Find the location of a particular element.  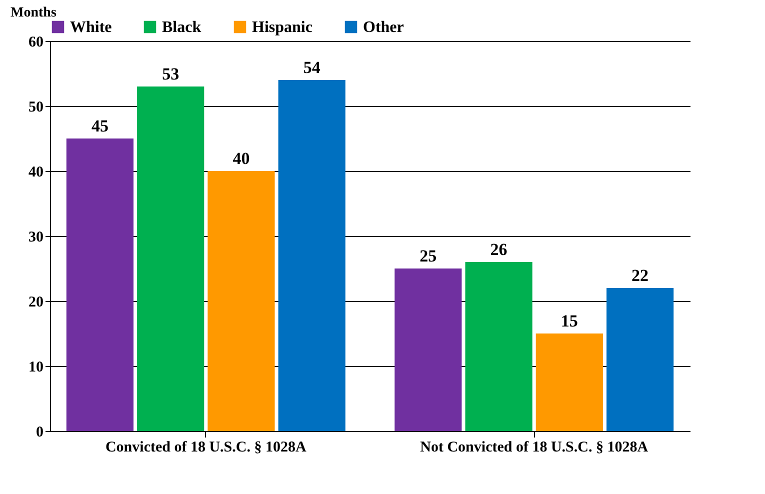

y-tick-label: 40 is located at coordinates (36, 172).